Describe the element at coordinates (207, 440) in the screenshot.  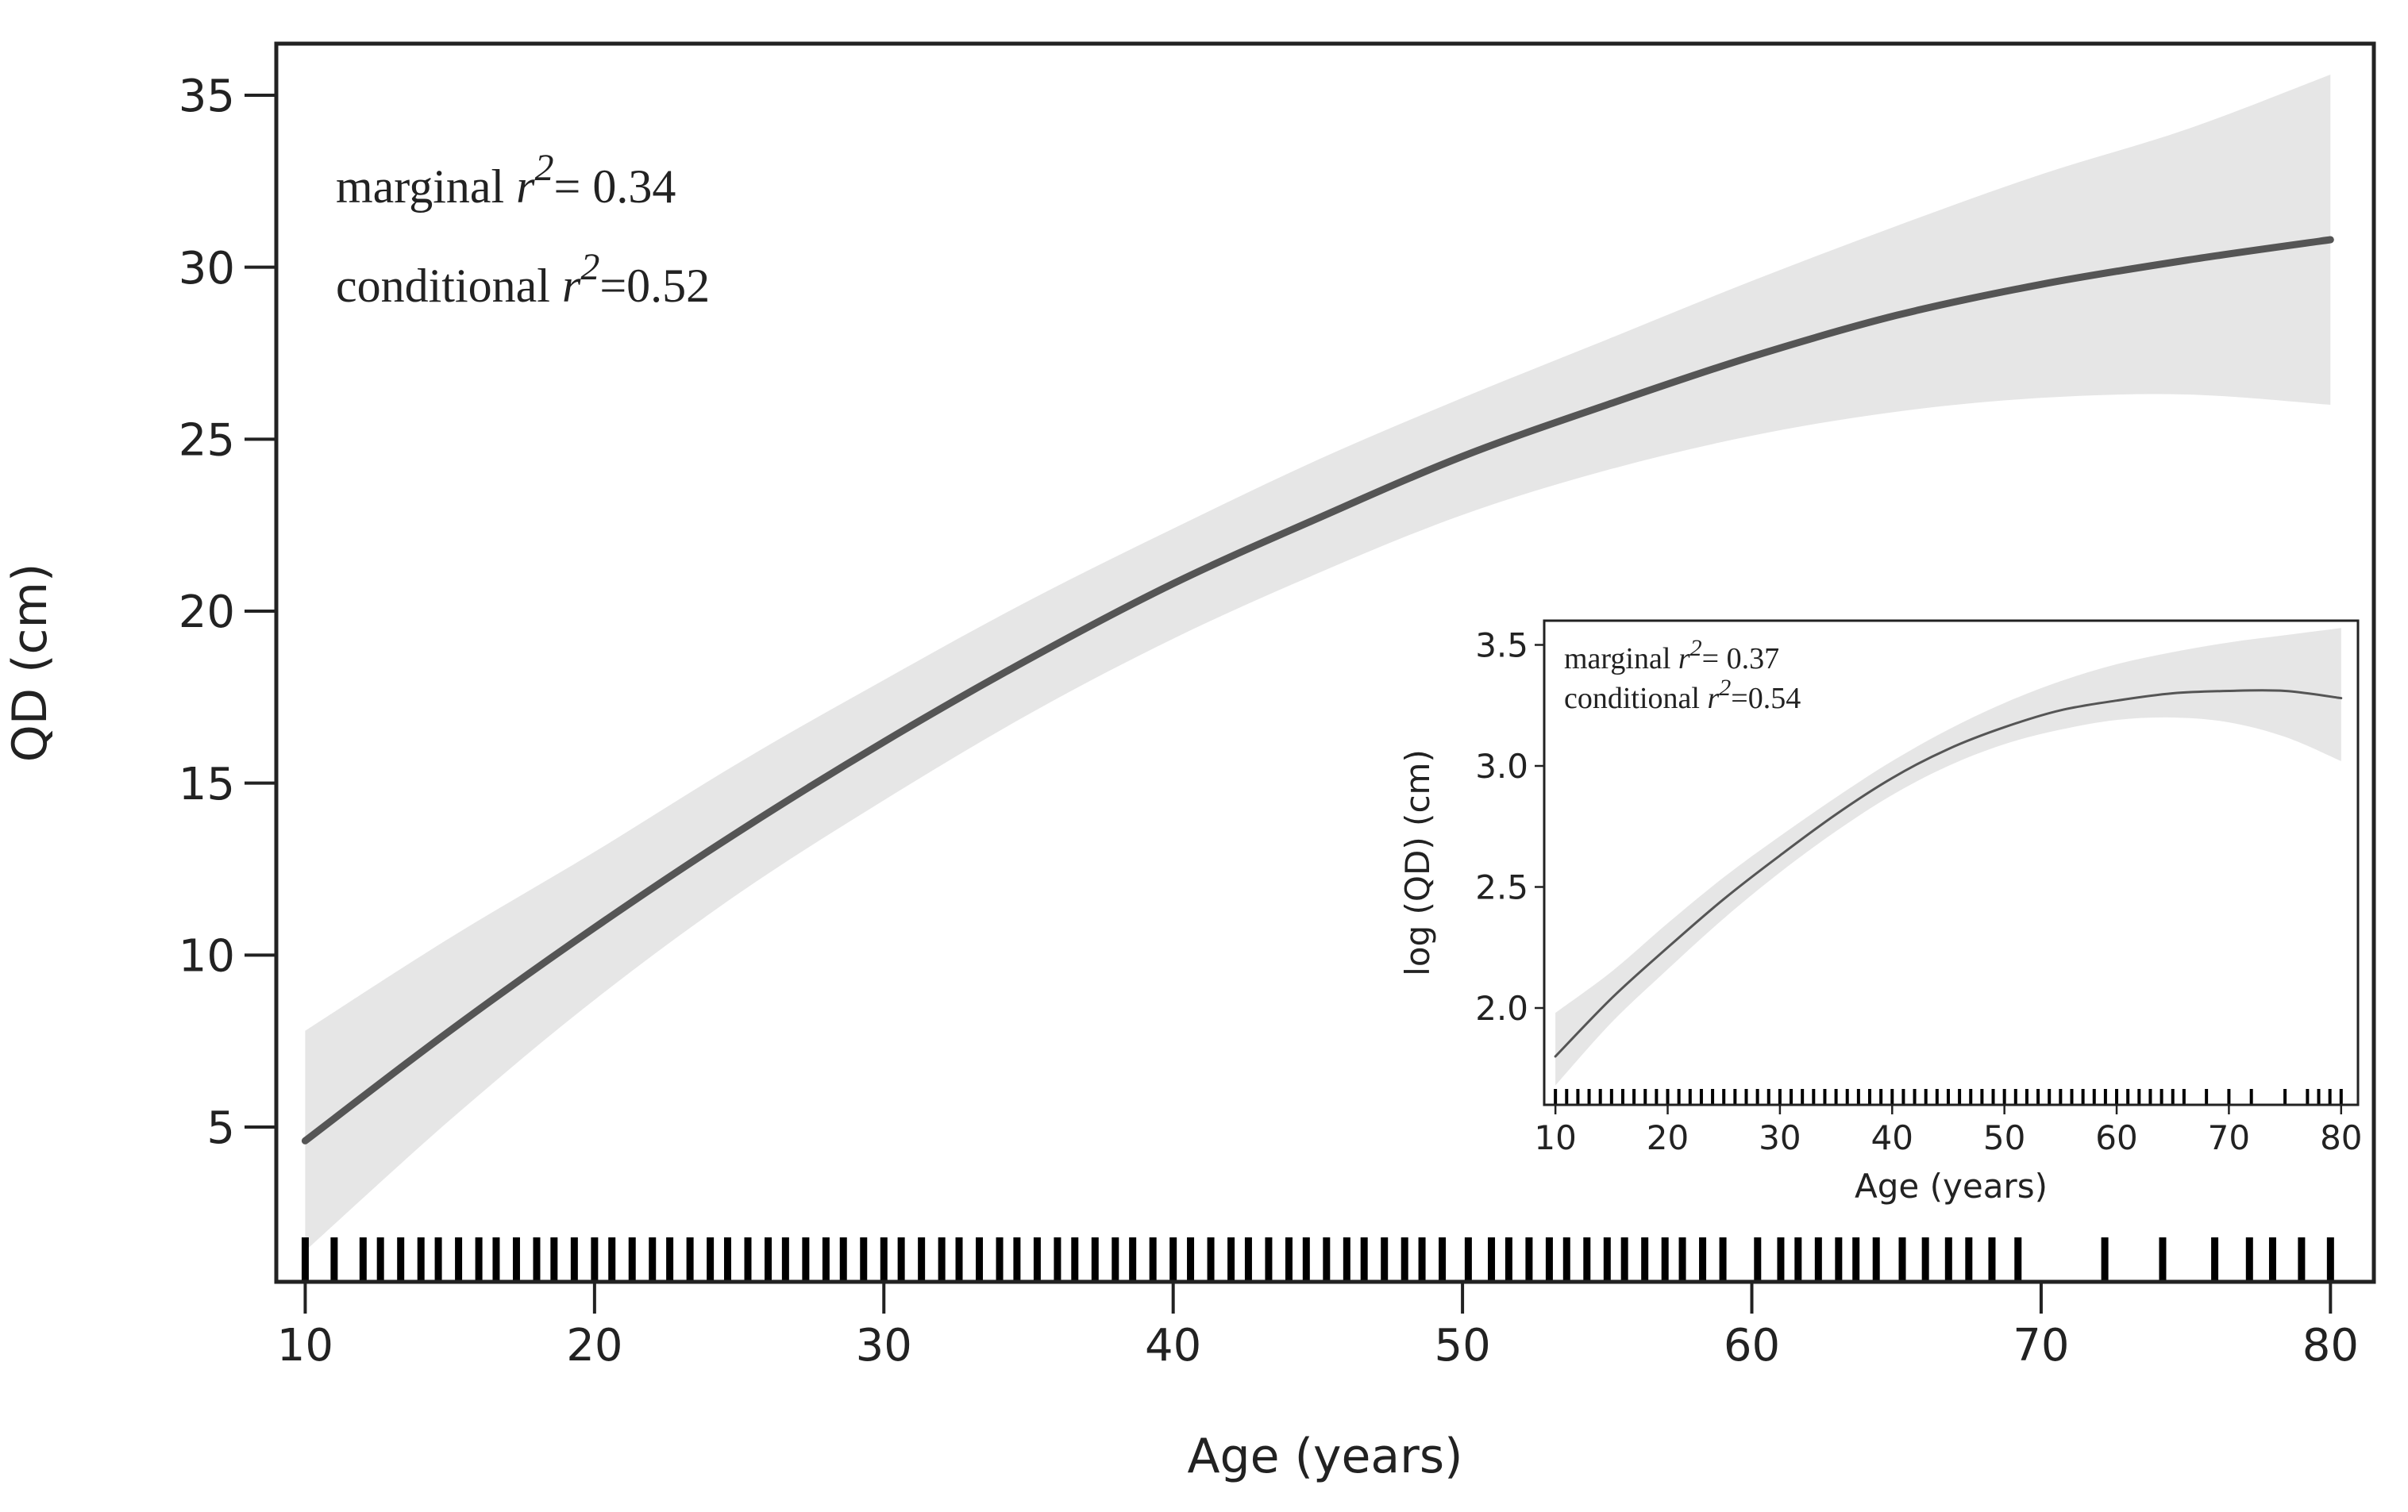
I see `y-tick-label: 25` at that location.